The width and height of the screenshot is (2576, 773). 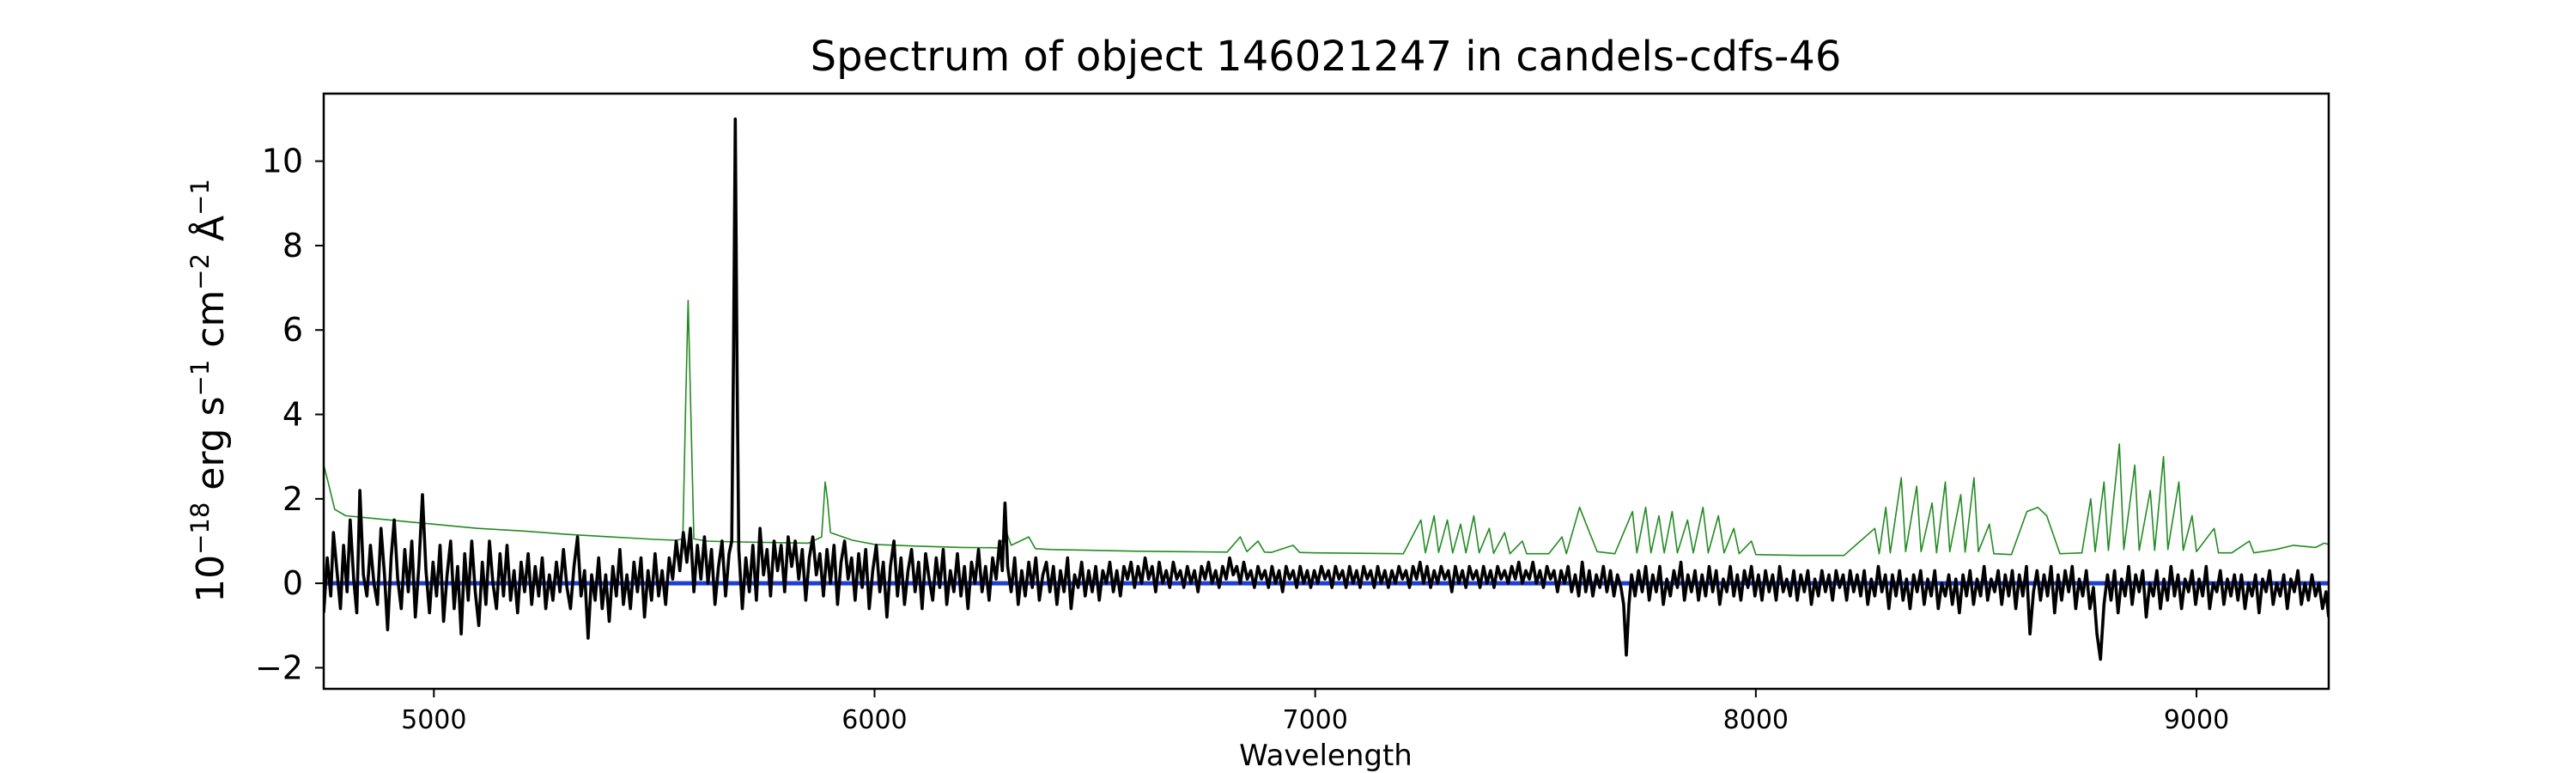 I want to click on x-tick-label: 9000, so click(x=2196, y=720).